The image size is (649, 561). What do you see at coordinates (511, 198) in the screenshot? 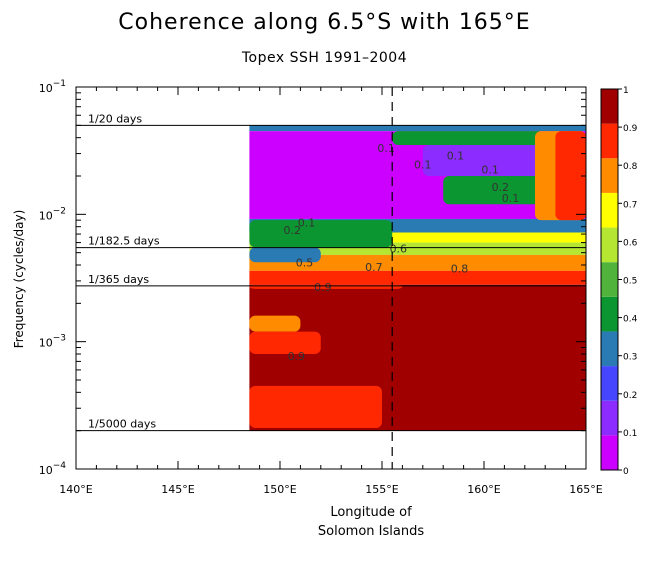
I see `contour-label-4: 0.1` at bounding box center [511, 198].